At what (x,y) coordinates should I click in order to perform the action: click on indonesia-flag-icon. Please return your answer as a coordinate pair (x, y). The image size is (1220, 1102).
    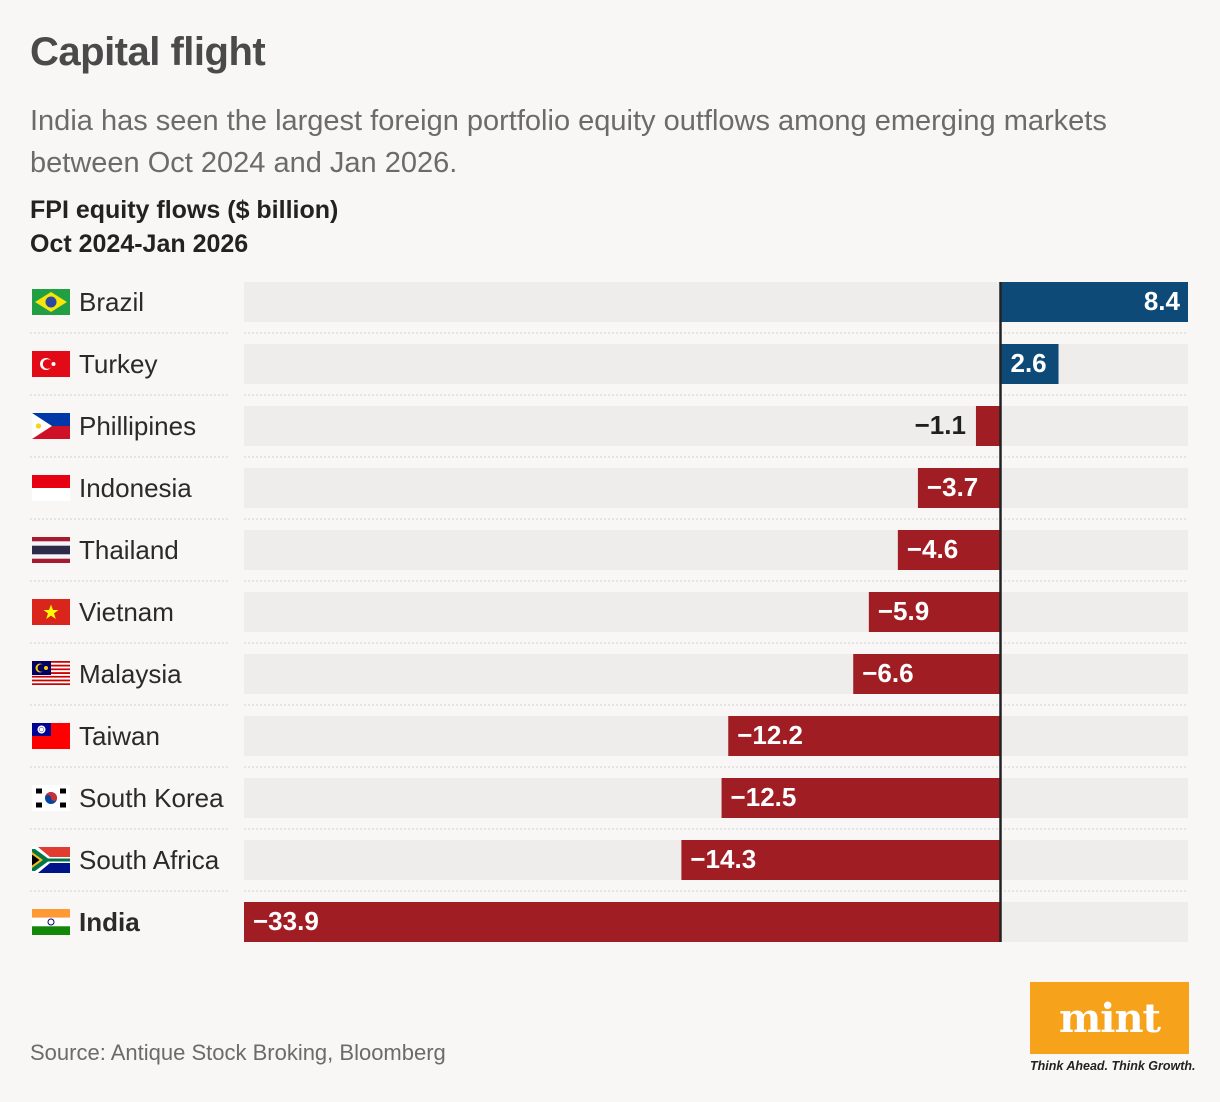
    Looking at the image, I should click on (51, 488).